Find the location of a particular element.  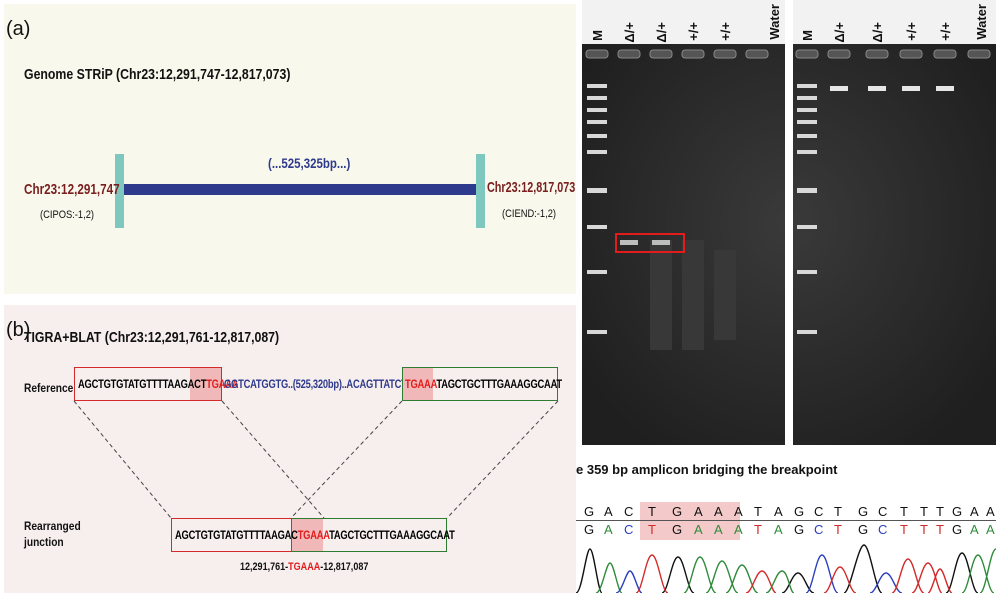

junction-microhomology-highlight is located at coordinates (307, 535).